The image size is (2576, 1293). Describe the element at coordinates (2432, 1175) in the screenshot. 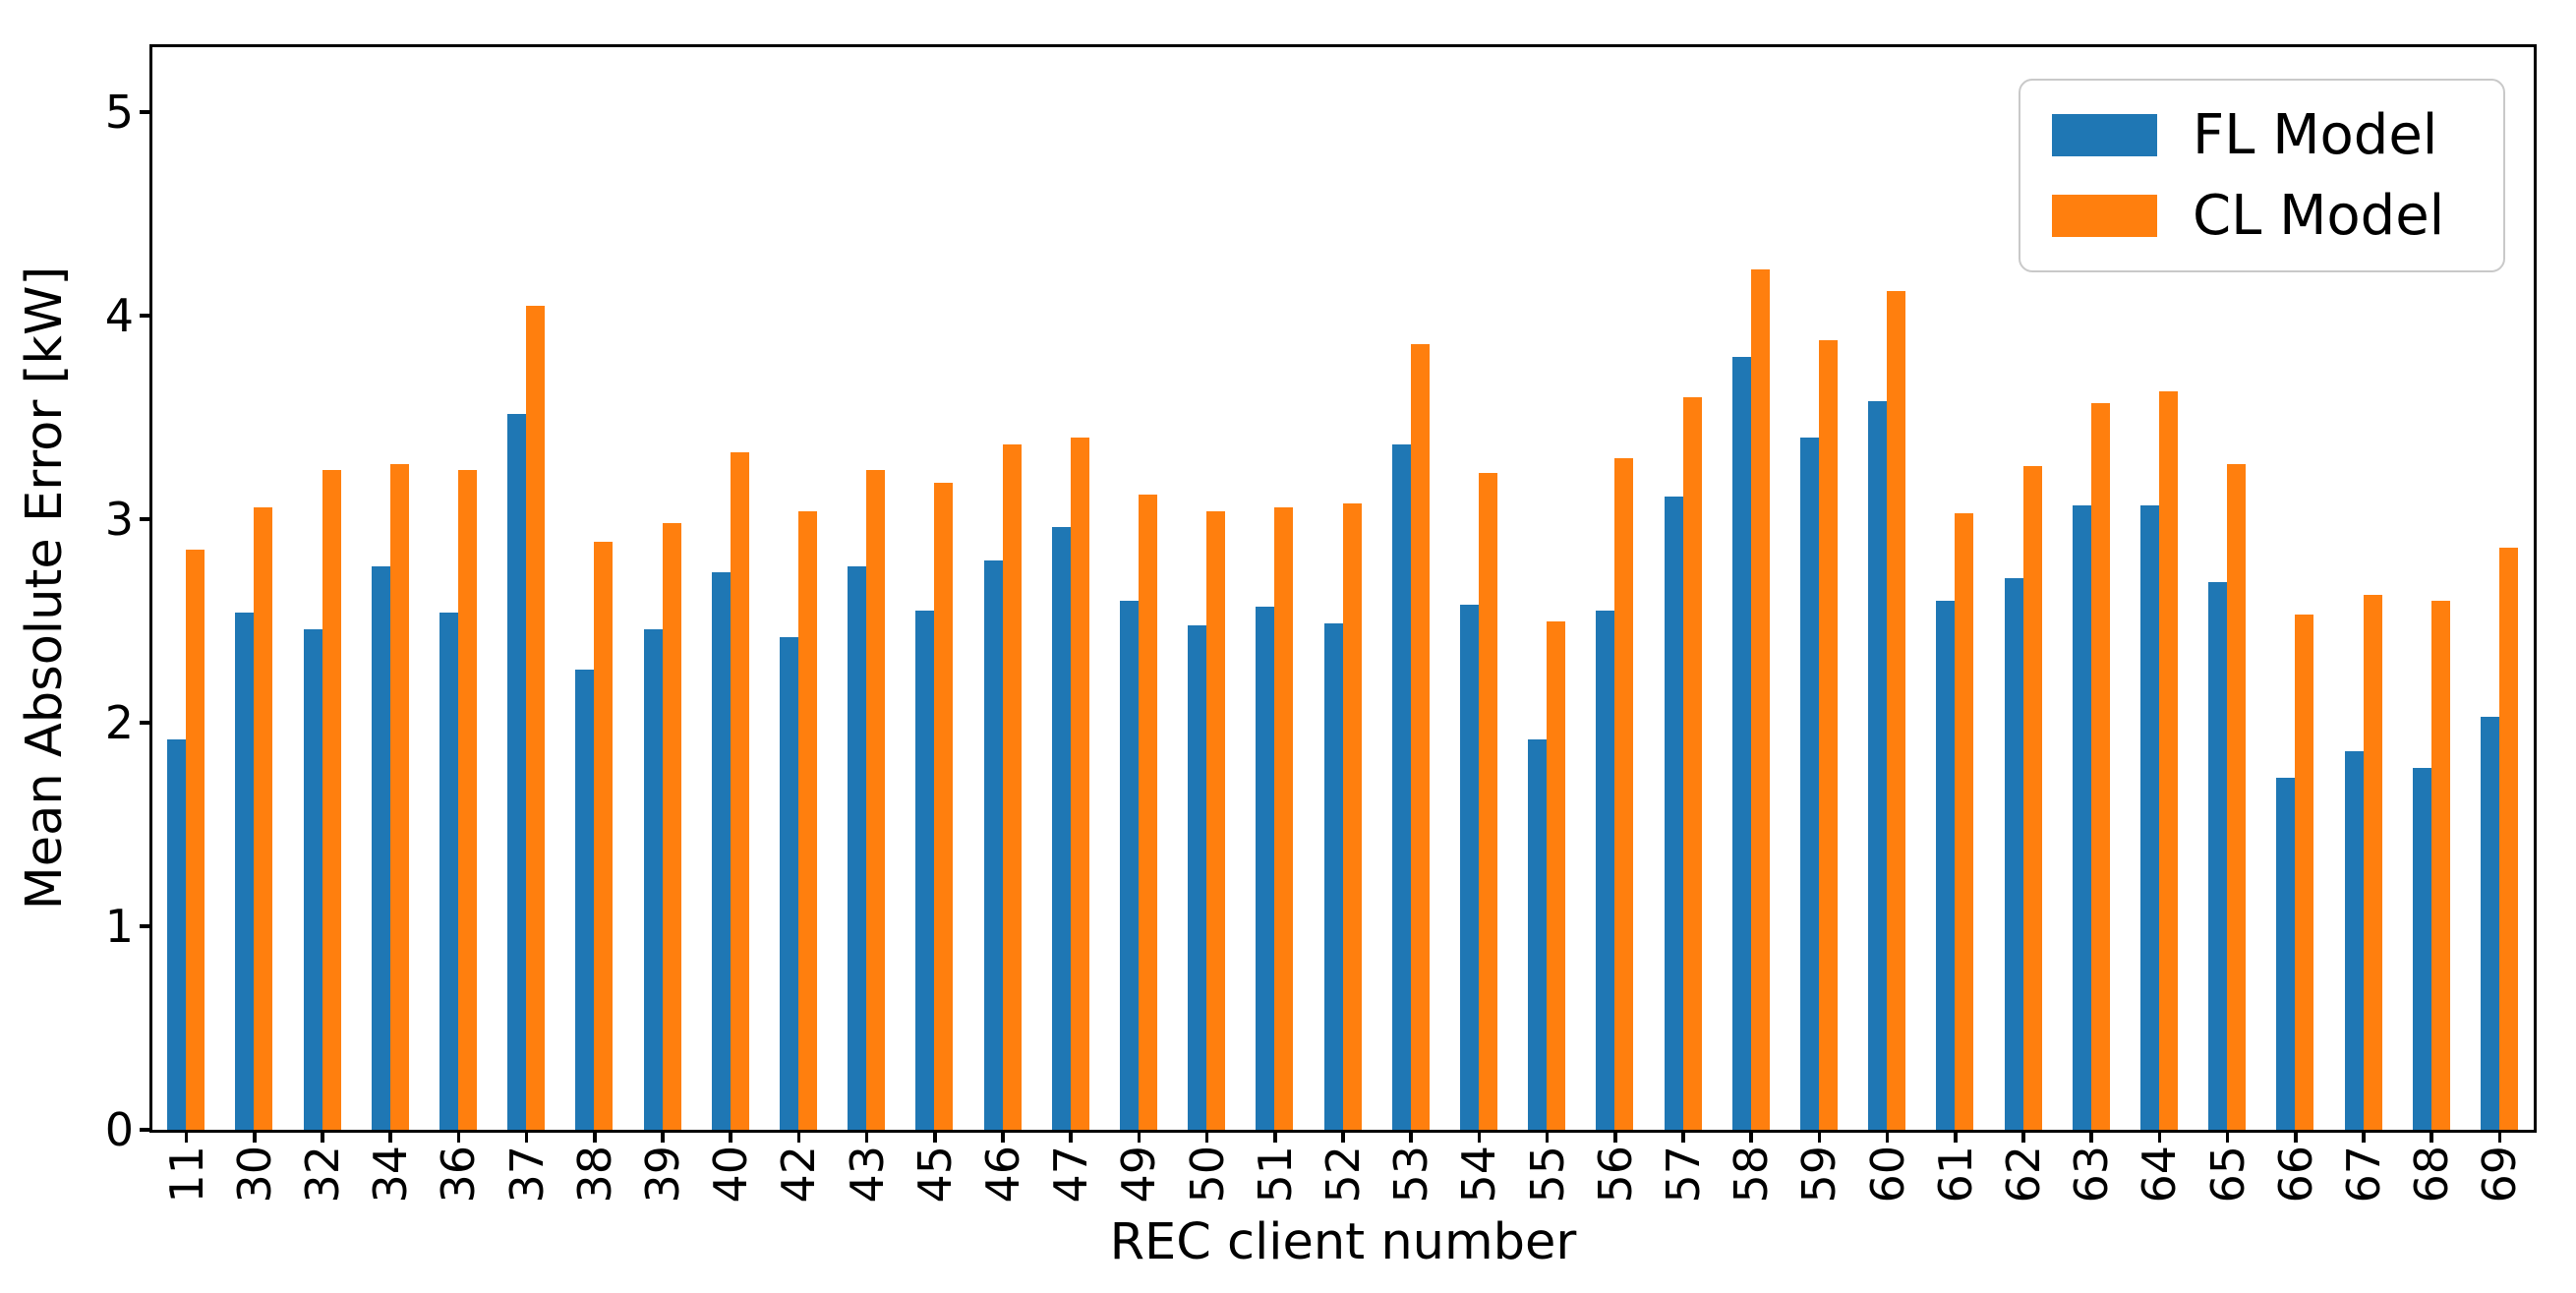

I see `x-tick-label: 68` at that location.